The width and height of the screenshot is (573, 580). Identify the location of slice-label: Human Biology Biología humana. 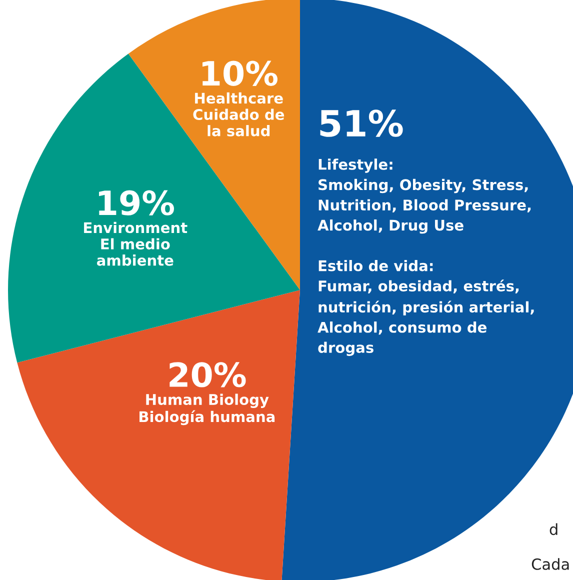
(207, 410).